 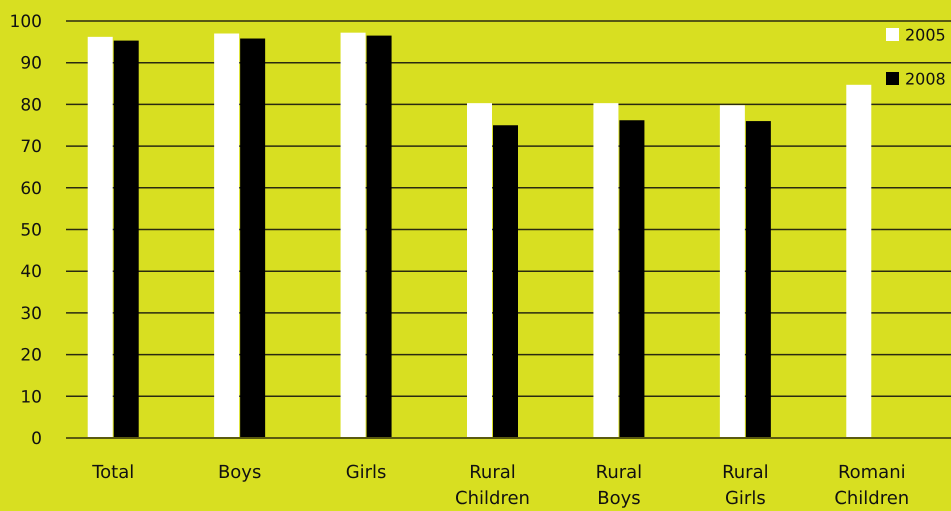 I want to click on legend-label: 2008, so click(x=925, y=79).